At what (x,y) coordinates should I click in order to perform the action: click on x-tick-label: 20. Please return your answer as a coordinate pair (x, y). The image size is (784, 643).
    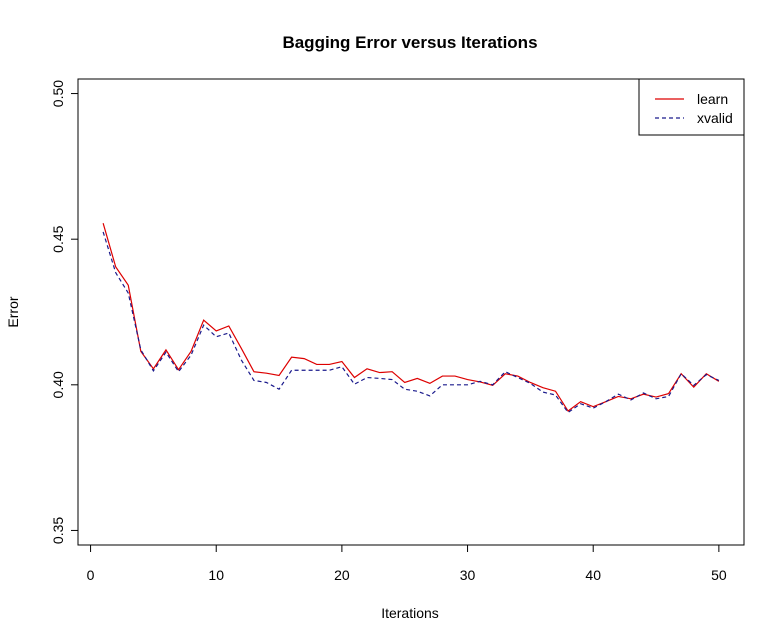
    Looking at the image, I should click on (342, 575).